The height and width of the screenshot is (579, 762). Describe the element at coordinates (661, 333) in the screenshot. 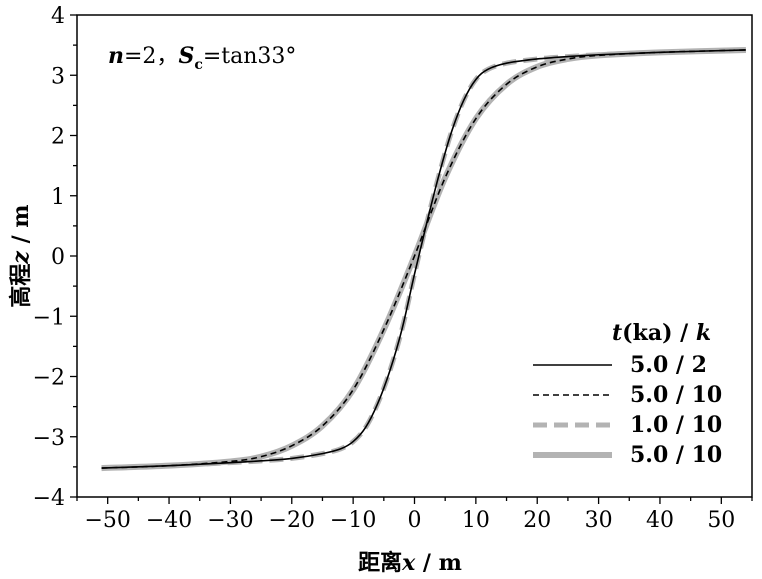

I see `legend-title: t(ka) / k` at that location.